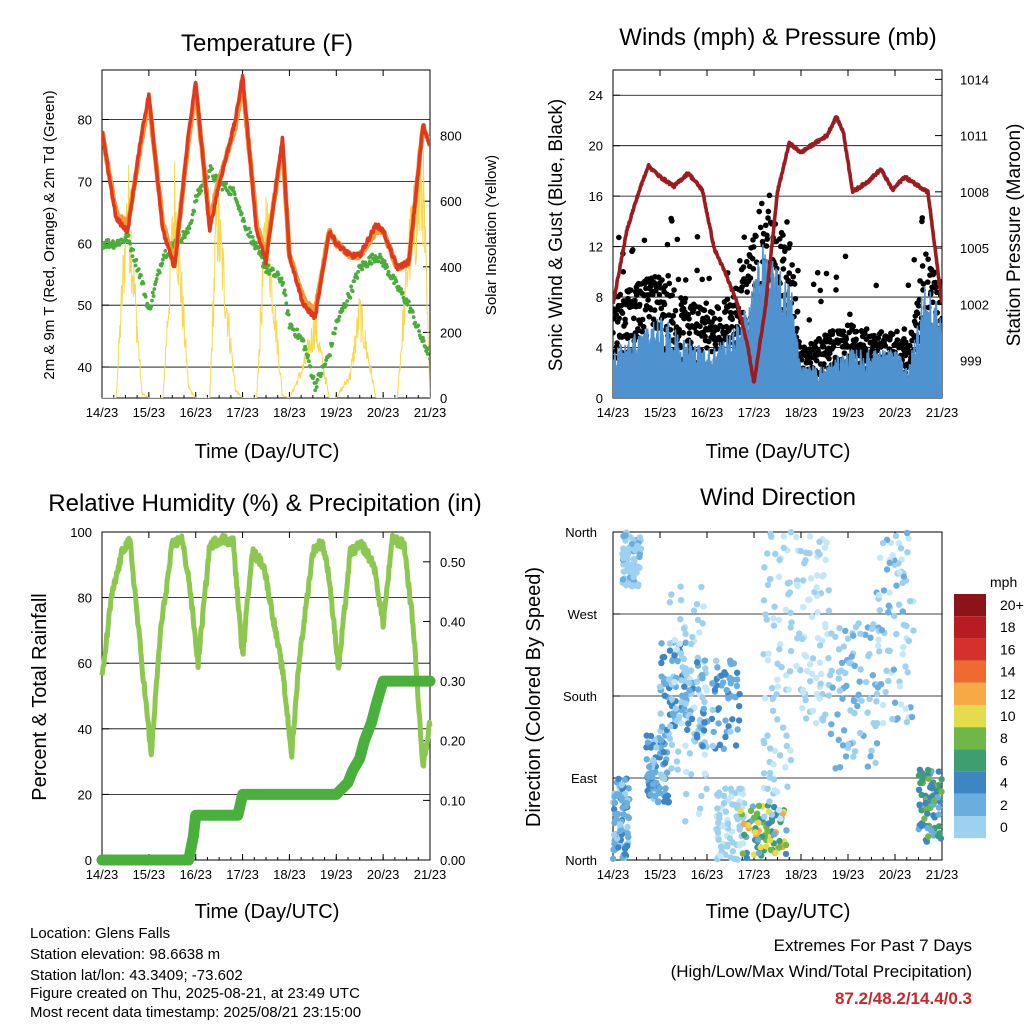 Image resolution: width=1024 pixels, height=1024 pixels. Describe the element at coordinates (1008, 694) in the screenshot. I see `legend-label: 12` at that location.